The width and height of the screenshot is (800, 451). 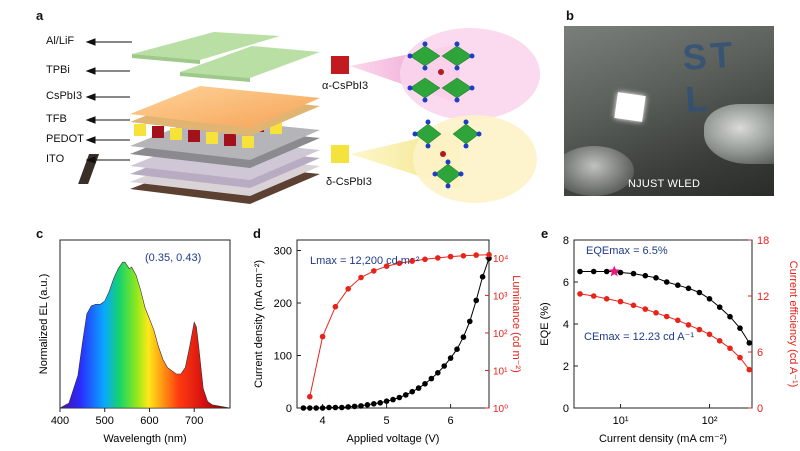 I want to click on plot-frame, so click(x=393, y=324).